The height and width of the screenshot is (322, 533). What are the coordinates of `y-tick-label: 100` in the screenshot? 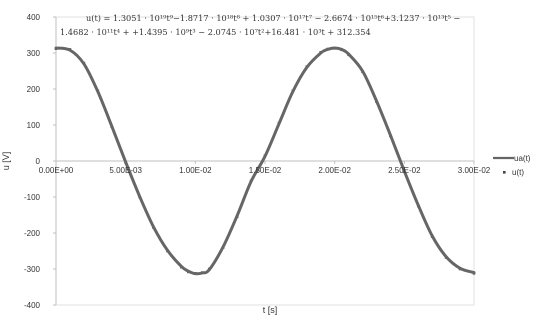 It's located at (34, 125).